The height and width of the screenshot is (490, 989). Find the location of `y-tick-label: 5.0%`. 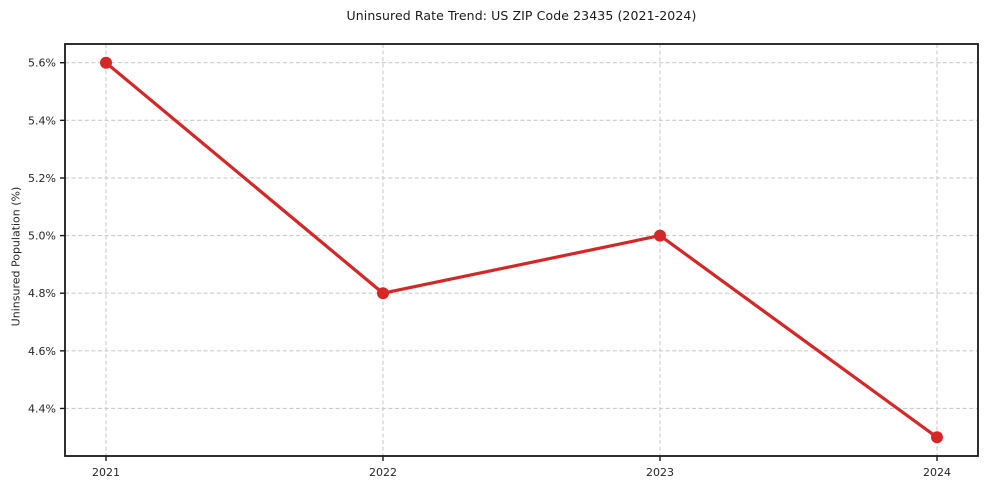

y-tick-label: 5.0% is located at coordinates (42, 236).